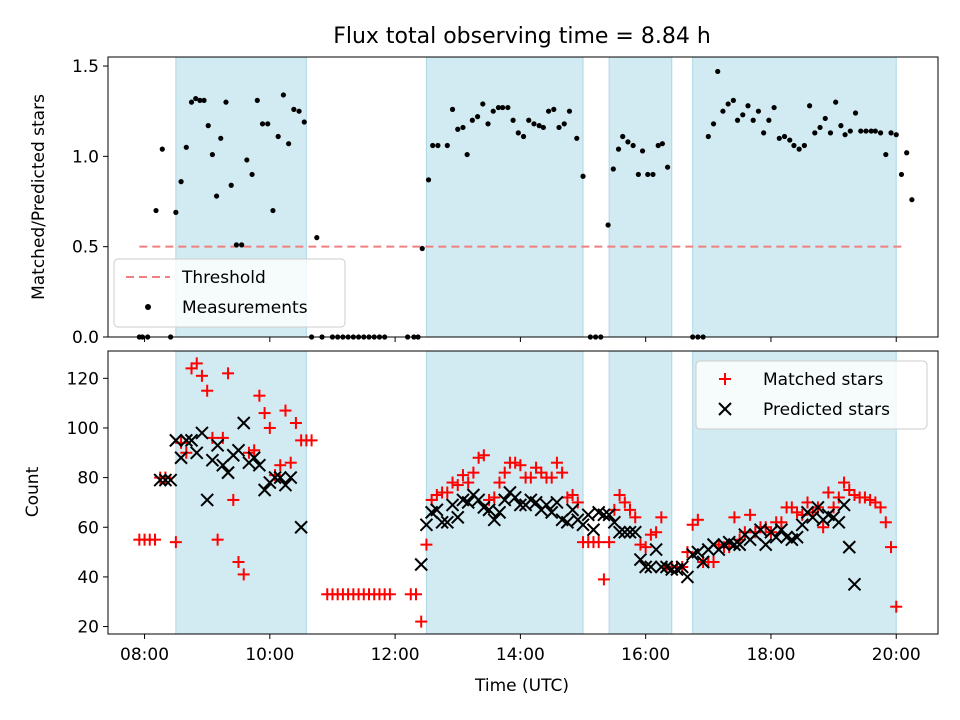 This screenshot has height=720, width=960. I want to click on y-tick-label: 20, so click(88, 628).